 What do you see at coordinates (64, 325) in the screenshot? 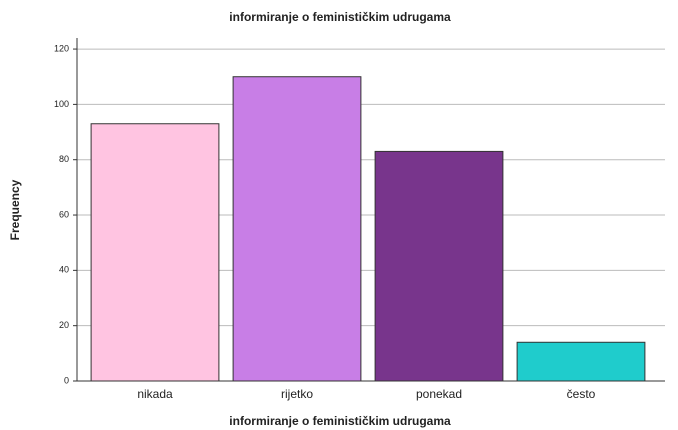
I see `y-tick-label: 20` at bounding box center [64, 325].